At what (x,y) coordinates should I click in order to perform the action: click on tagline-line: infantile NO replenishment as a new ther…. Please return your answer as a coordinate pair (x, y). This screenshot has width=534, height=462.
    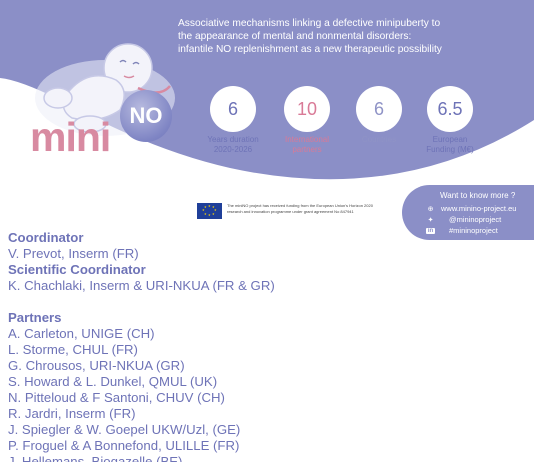
    Looking at the image, I should click on (310, 49).